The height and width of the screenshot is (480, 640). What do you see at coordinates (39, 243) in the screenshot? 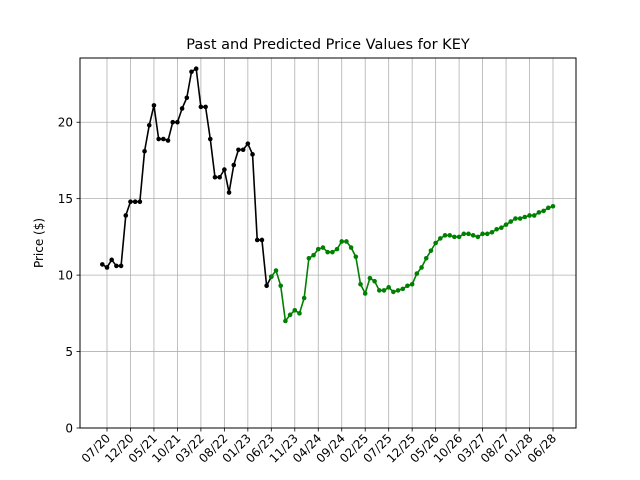
I see `y-axis-label: Price ($)` at bounding box center [39, 243].